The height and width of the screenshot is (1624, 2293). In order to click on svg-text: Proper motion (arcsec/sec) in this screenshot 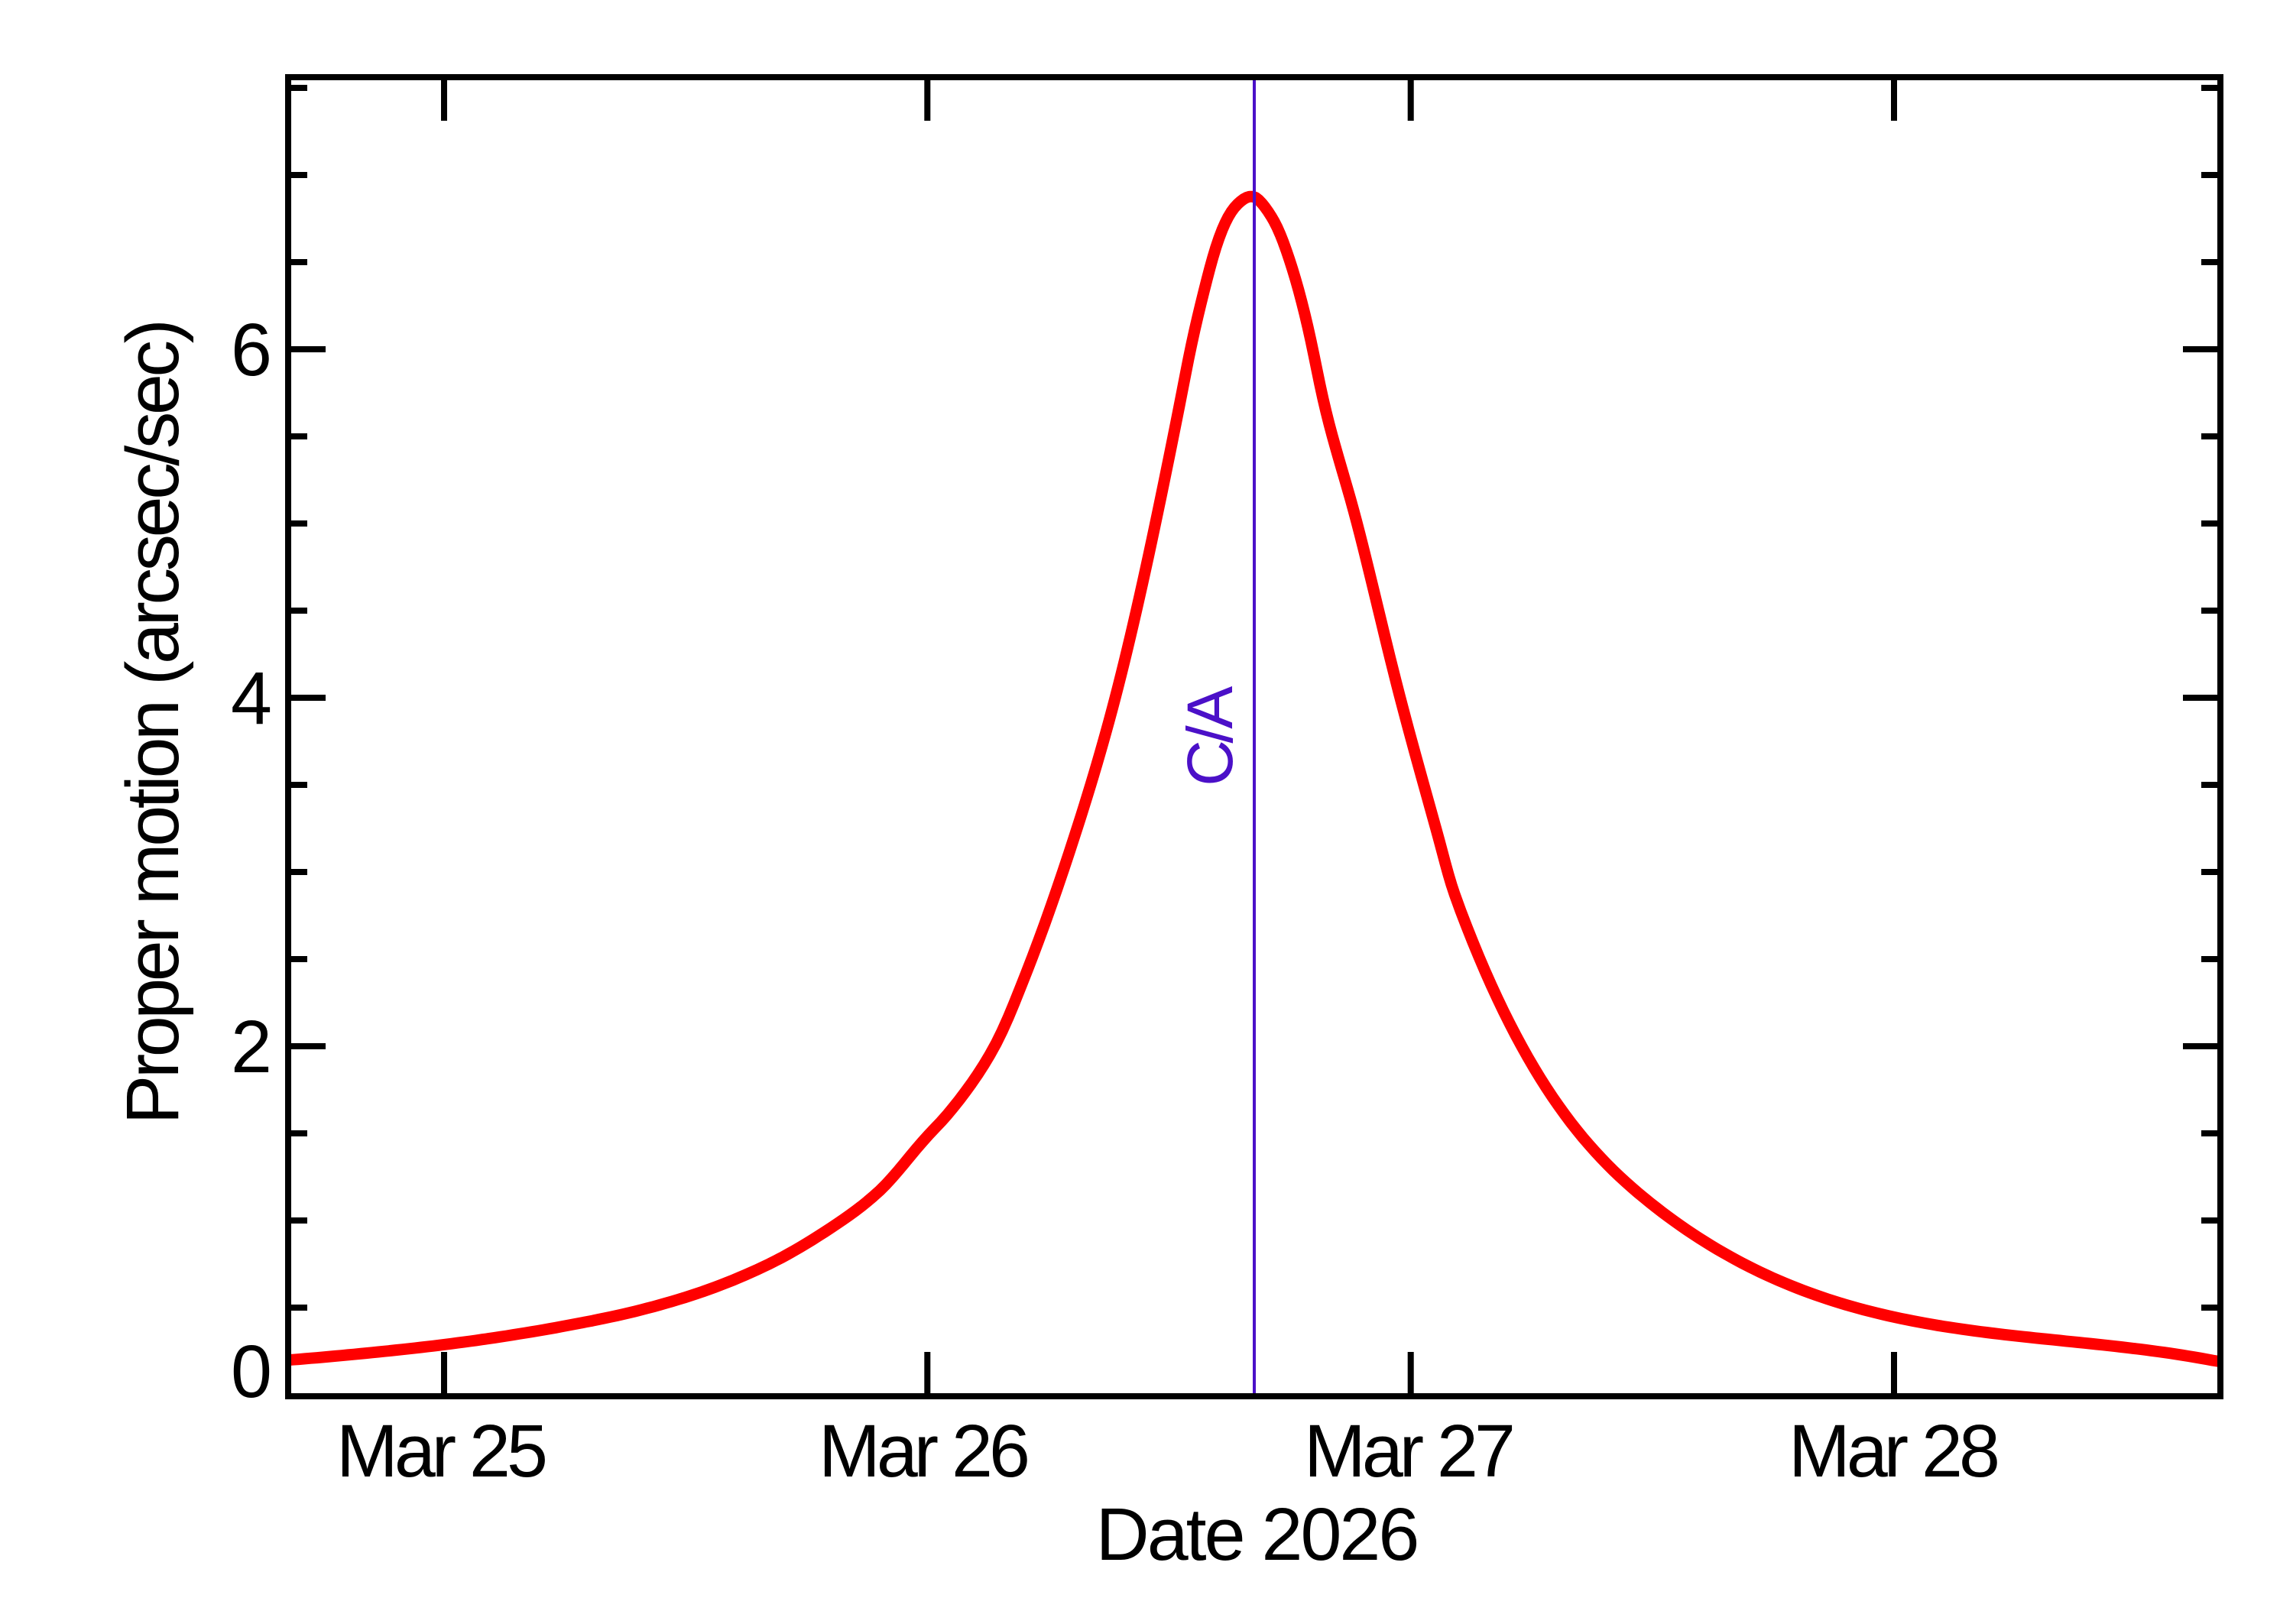, I will do `click(152, 724)`.